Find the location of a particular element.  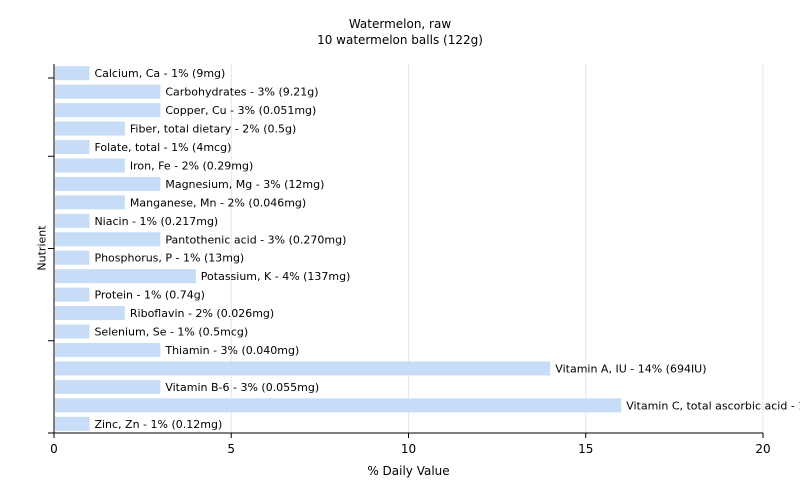

bar-label: Potassium, K - 4% (137mg) is located at coordinates (276, 276).